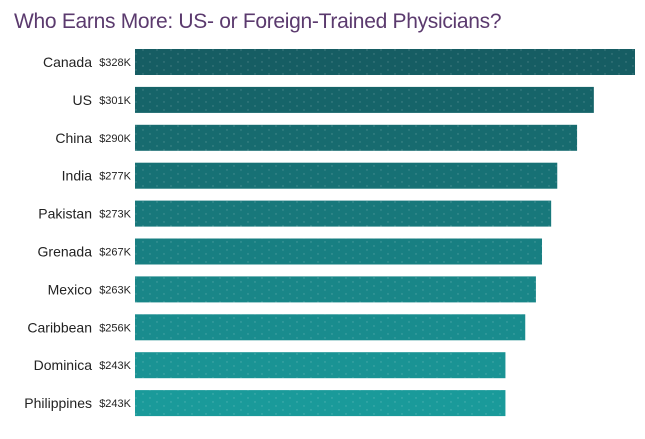 Image resolution: width=645 pixels, height=439 pixels. What do you see at coordinates (77, 176) in the screenshot?
I see `category-label: India` at bounding box center [77, 176].